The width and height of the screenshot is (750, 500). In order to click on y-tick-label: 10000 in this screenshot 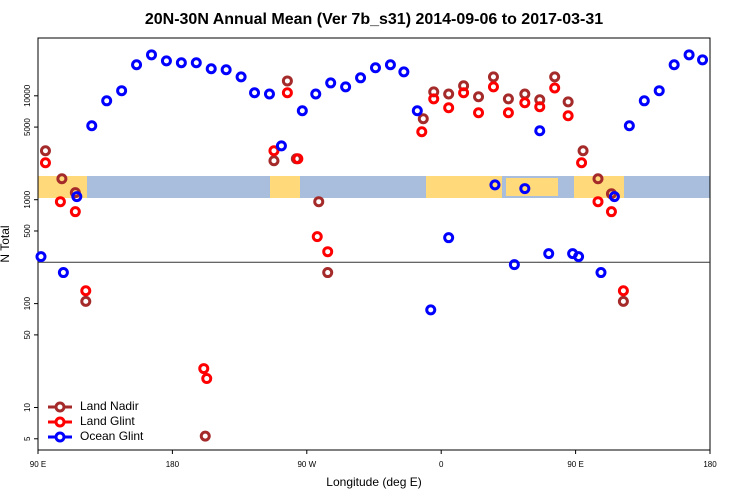, I will do `click(27, 95)`.